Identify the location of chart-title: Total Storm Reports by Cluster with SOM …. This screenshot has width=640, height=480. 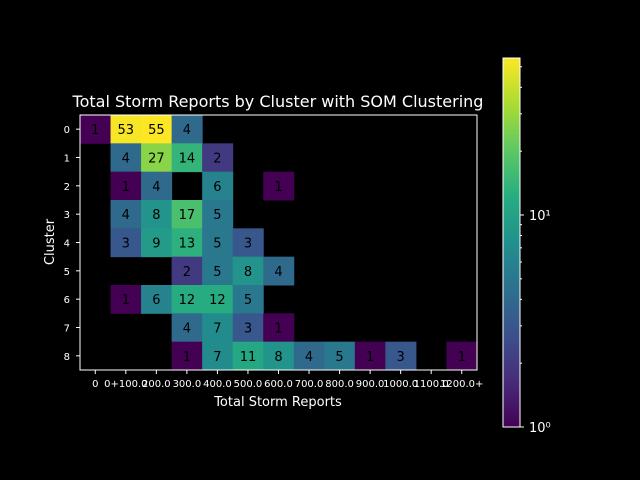
(278, 101).